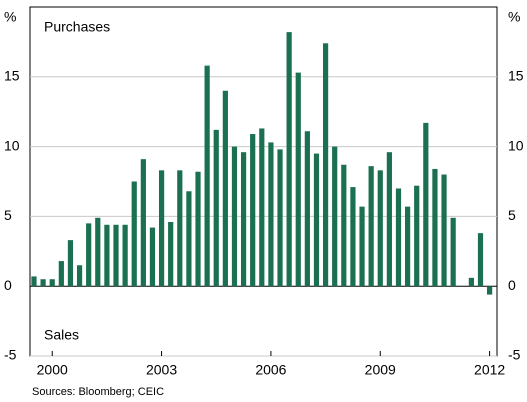 The height and width of the screenshot is (402, 527). What do you see at coordinates (52, 370) in the screenshot?
I see `x-tick-label: 2000` at bounding box center [52, 370].